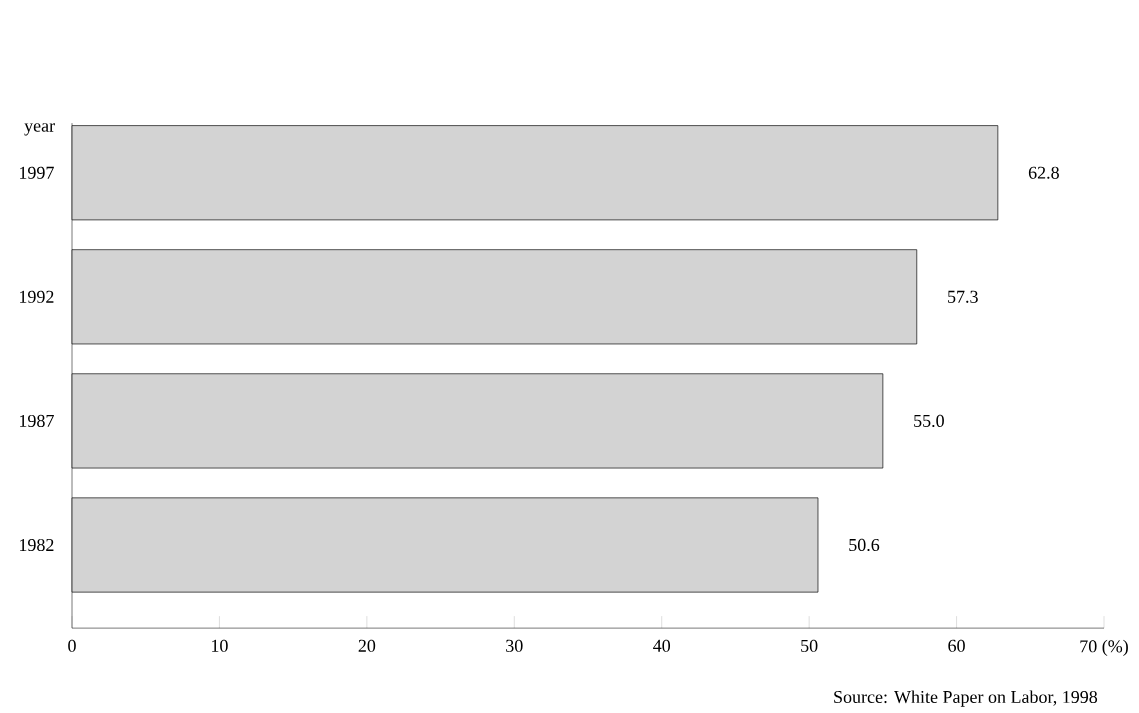  I want to click on x-tick-label: 60, so click(956, 645).